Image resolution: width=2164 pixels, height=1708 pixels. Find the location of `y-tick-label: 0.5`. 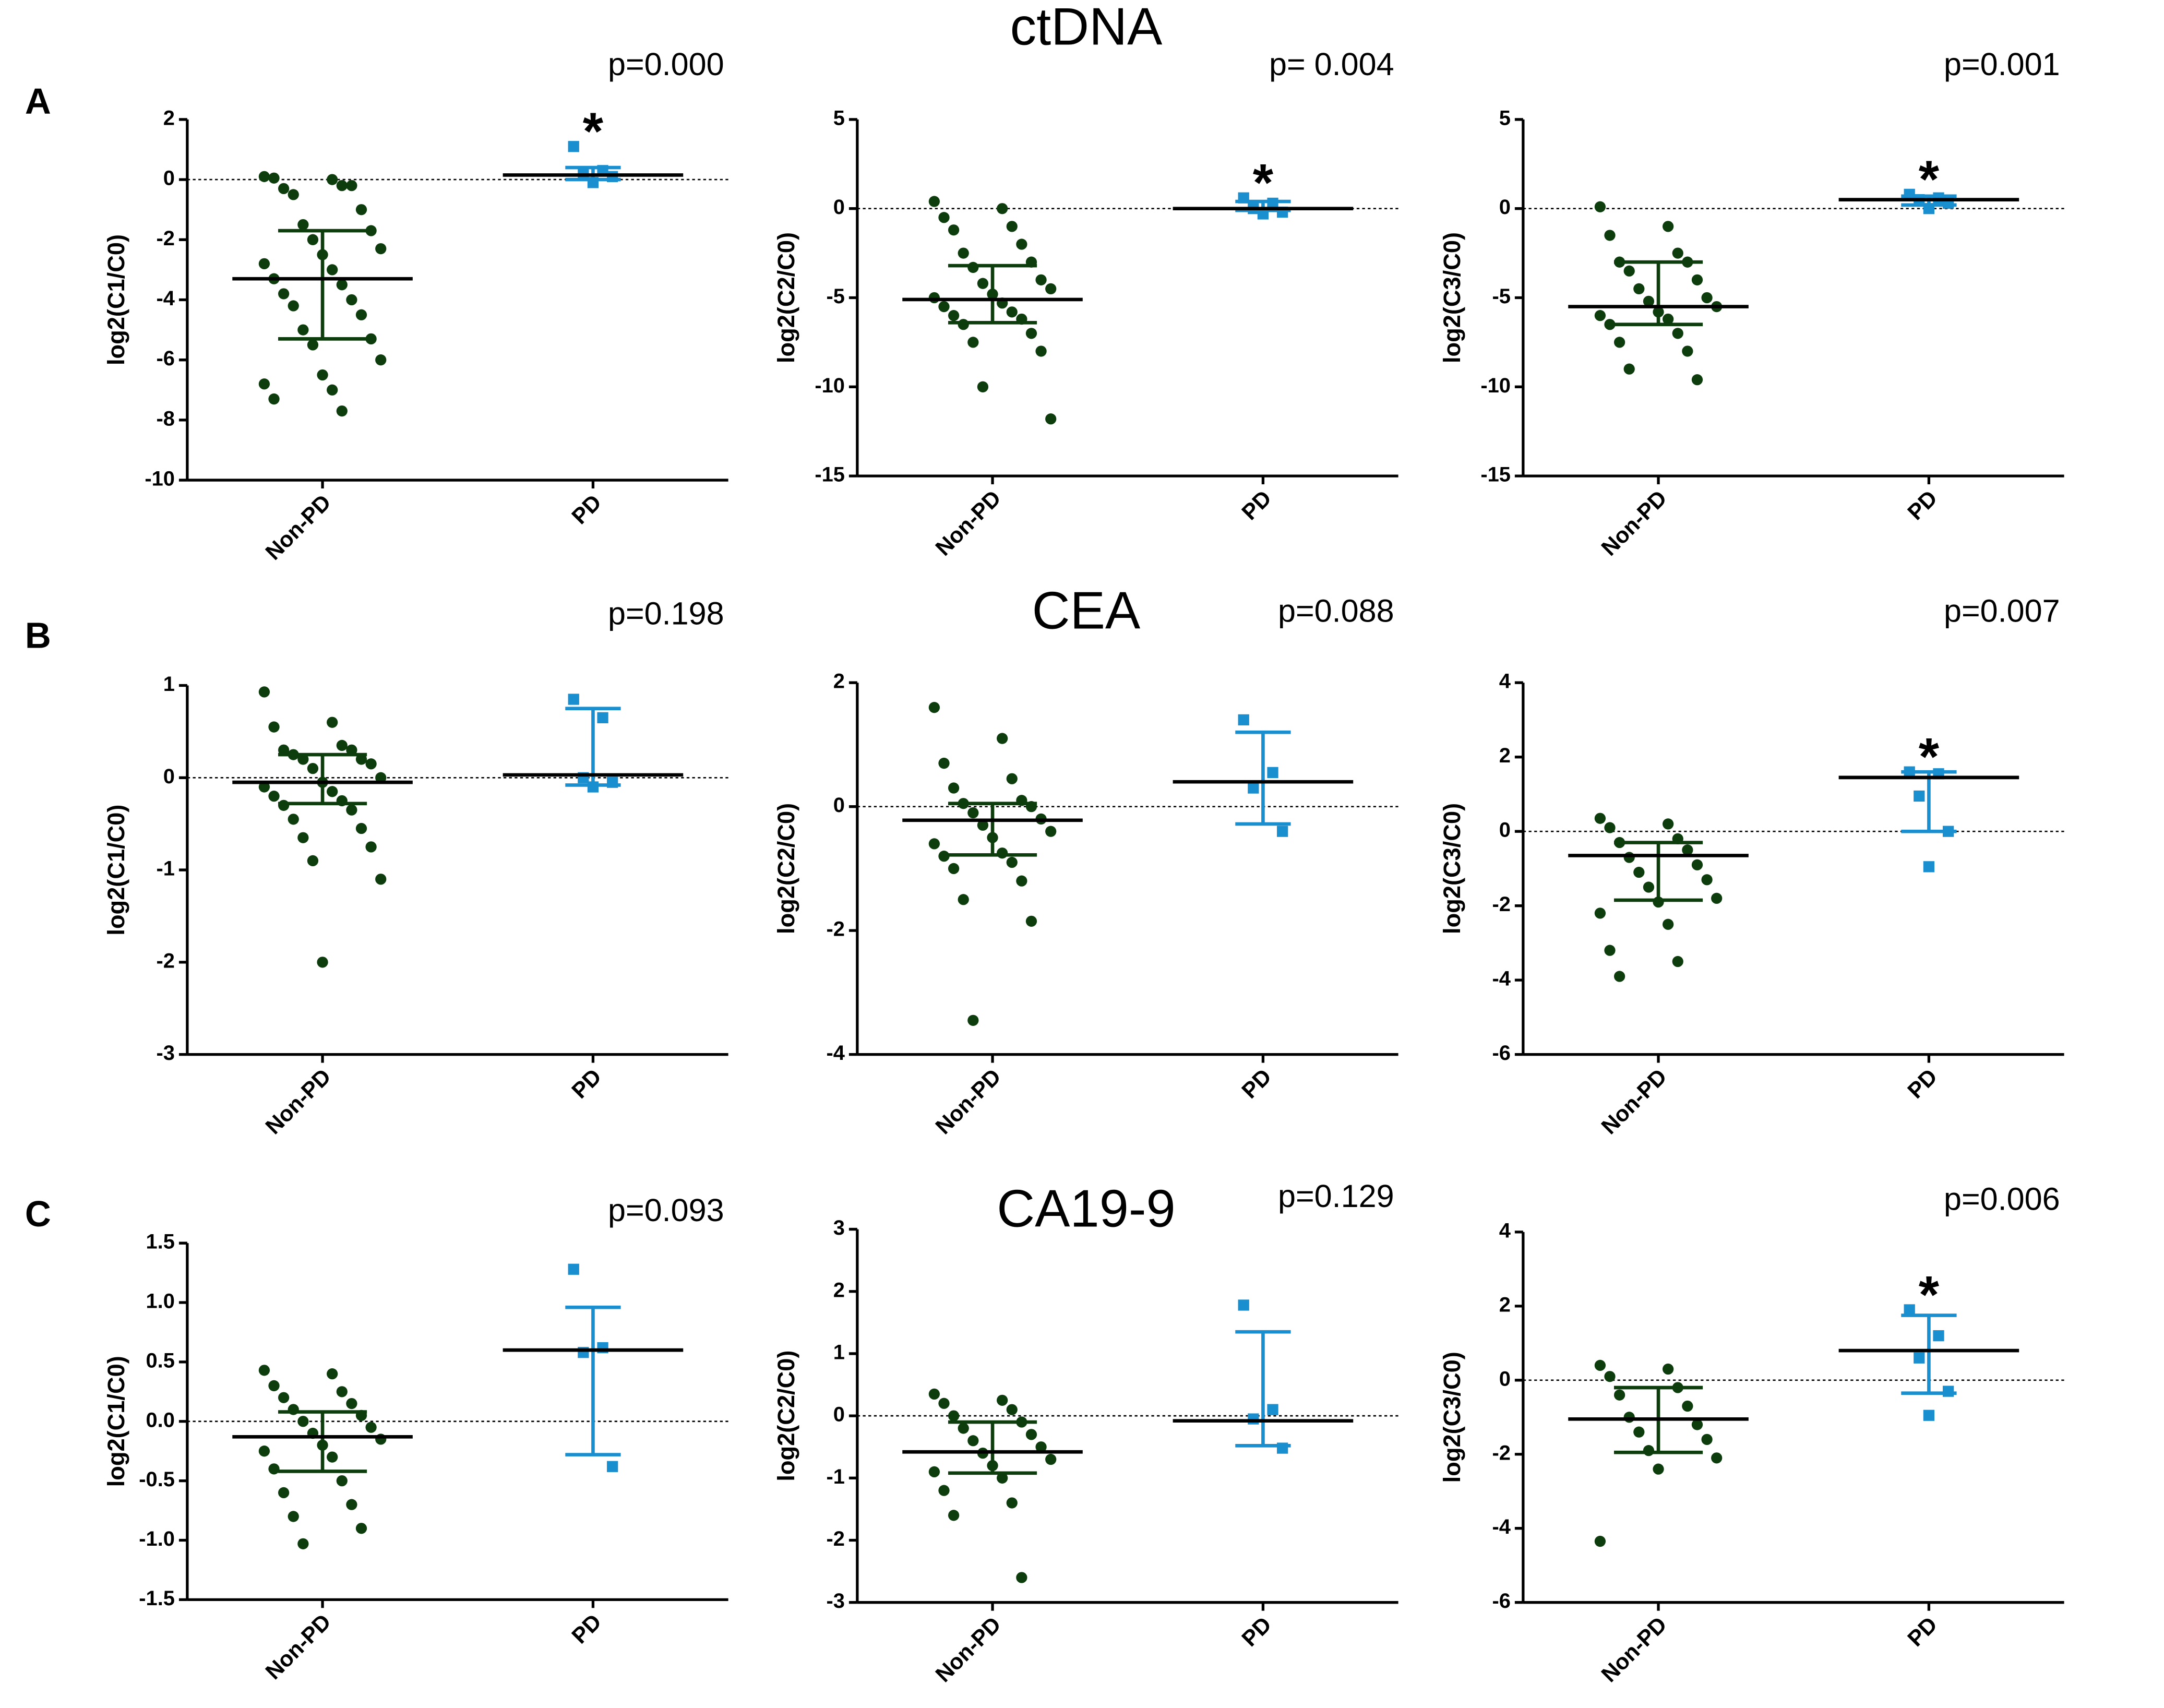

y-tick-label: 0.5 is located at coordinates (160, 1360).